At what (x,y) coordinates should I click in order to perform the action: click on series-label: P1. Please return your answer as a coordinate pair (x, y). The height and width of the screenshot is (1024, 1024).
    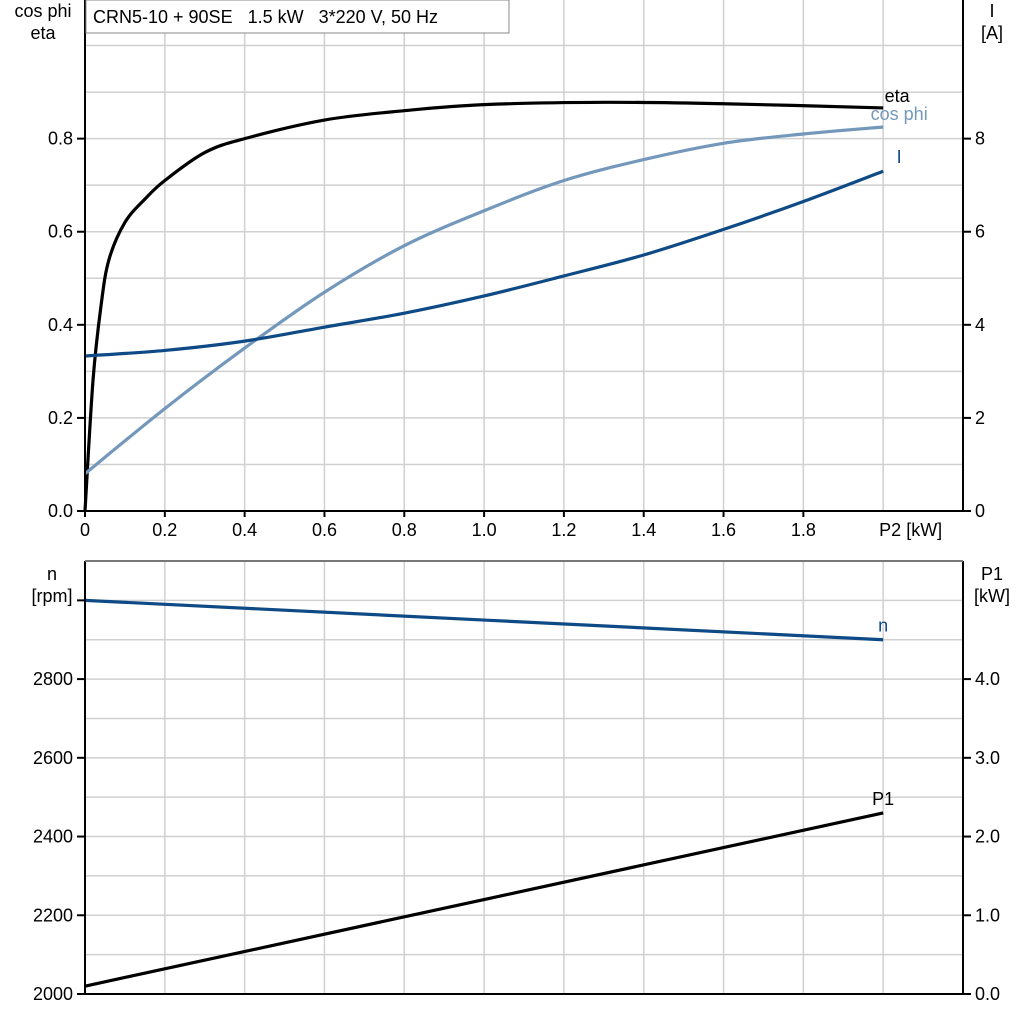
    Looking at the image, I should click on (883, 799).